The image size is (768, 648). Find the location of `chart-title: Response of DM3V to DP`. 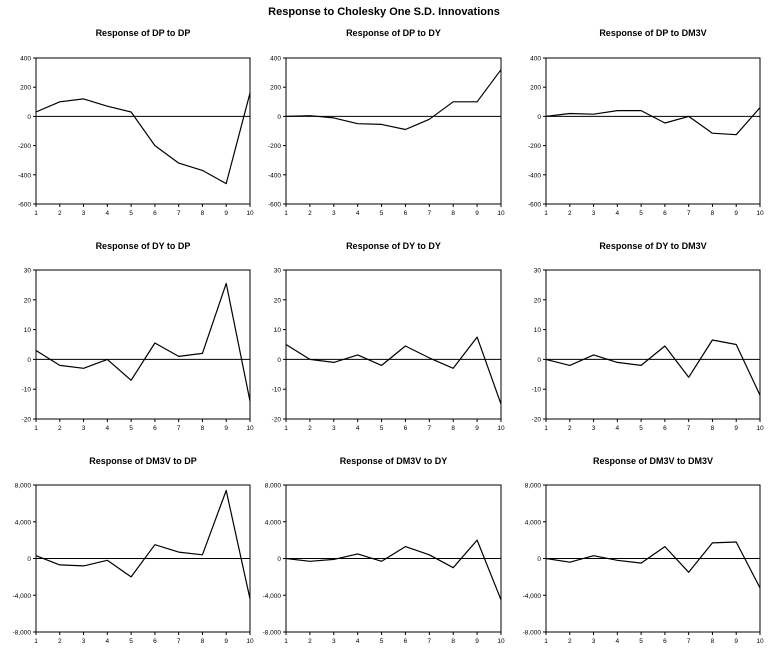

chart-title: Response of DM3V to DP is located at coordinates (143, 461).